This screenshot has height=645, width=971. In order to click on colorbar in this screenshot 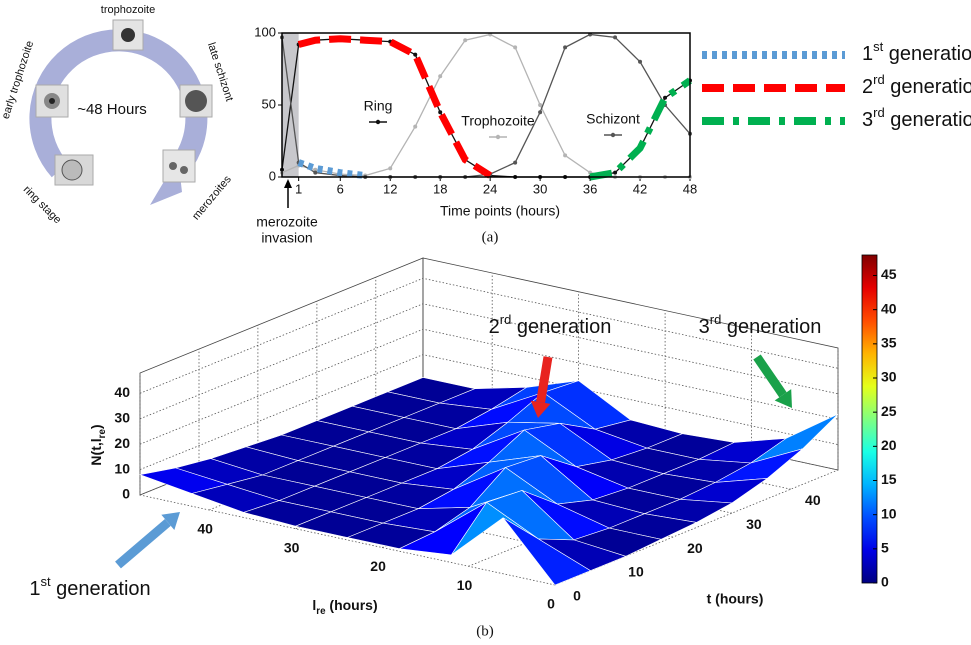, I will do `click(869, 419)`.